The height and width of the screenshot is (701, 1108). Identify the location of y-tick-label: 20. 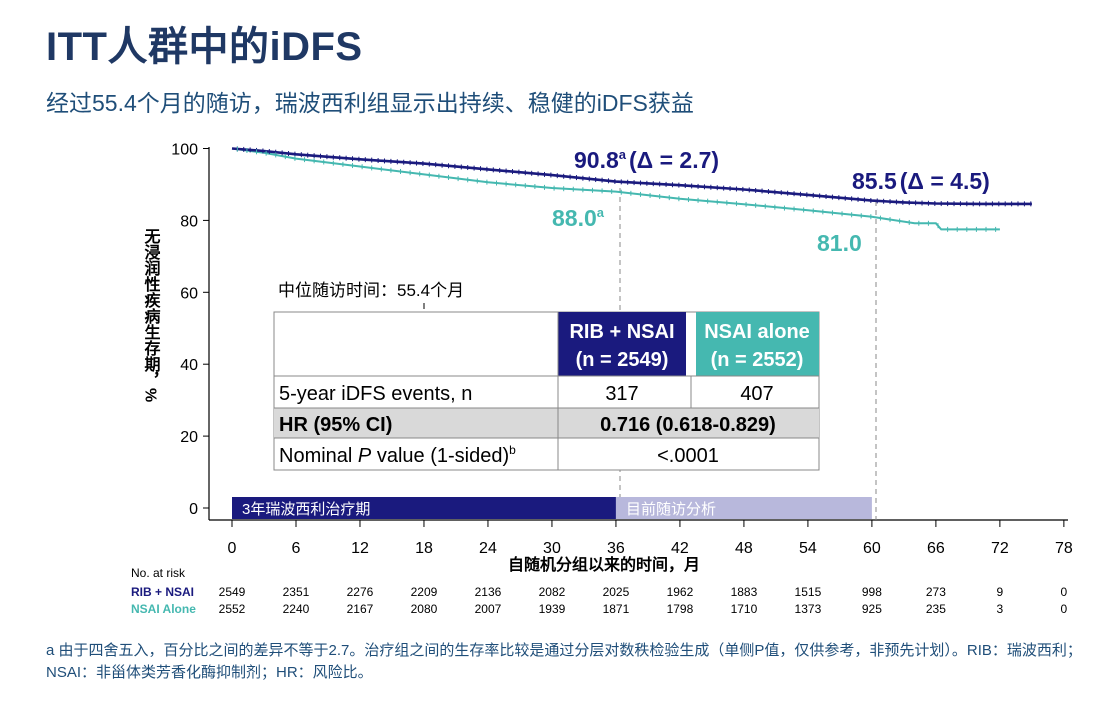
(189, 437).